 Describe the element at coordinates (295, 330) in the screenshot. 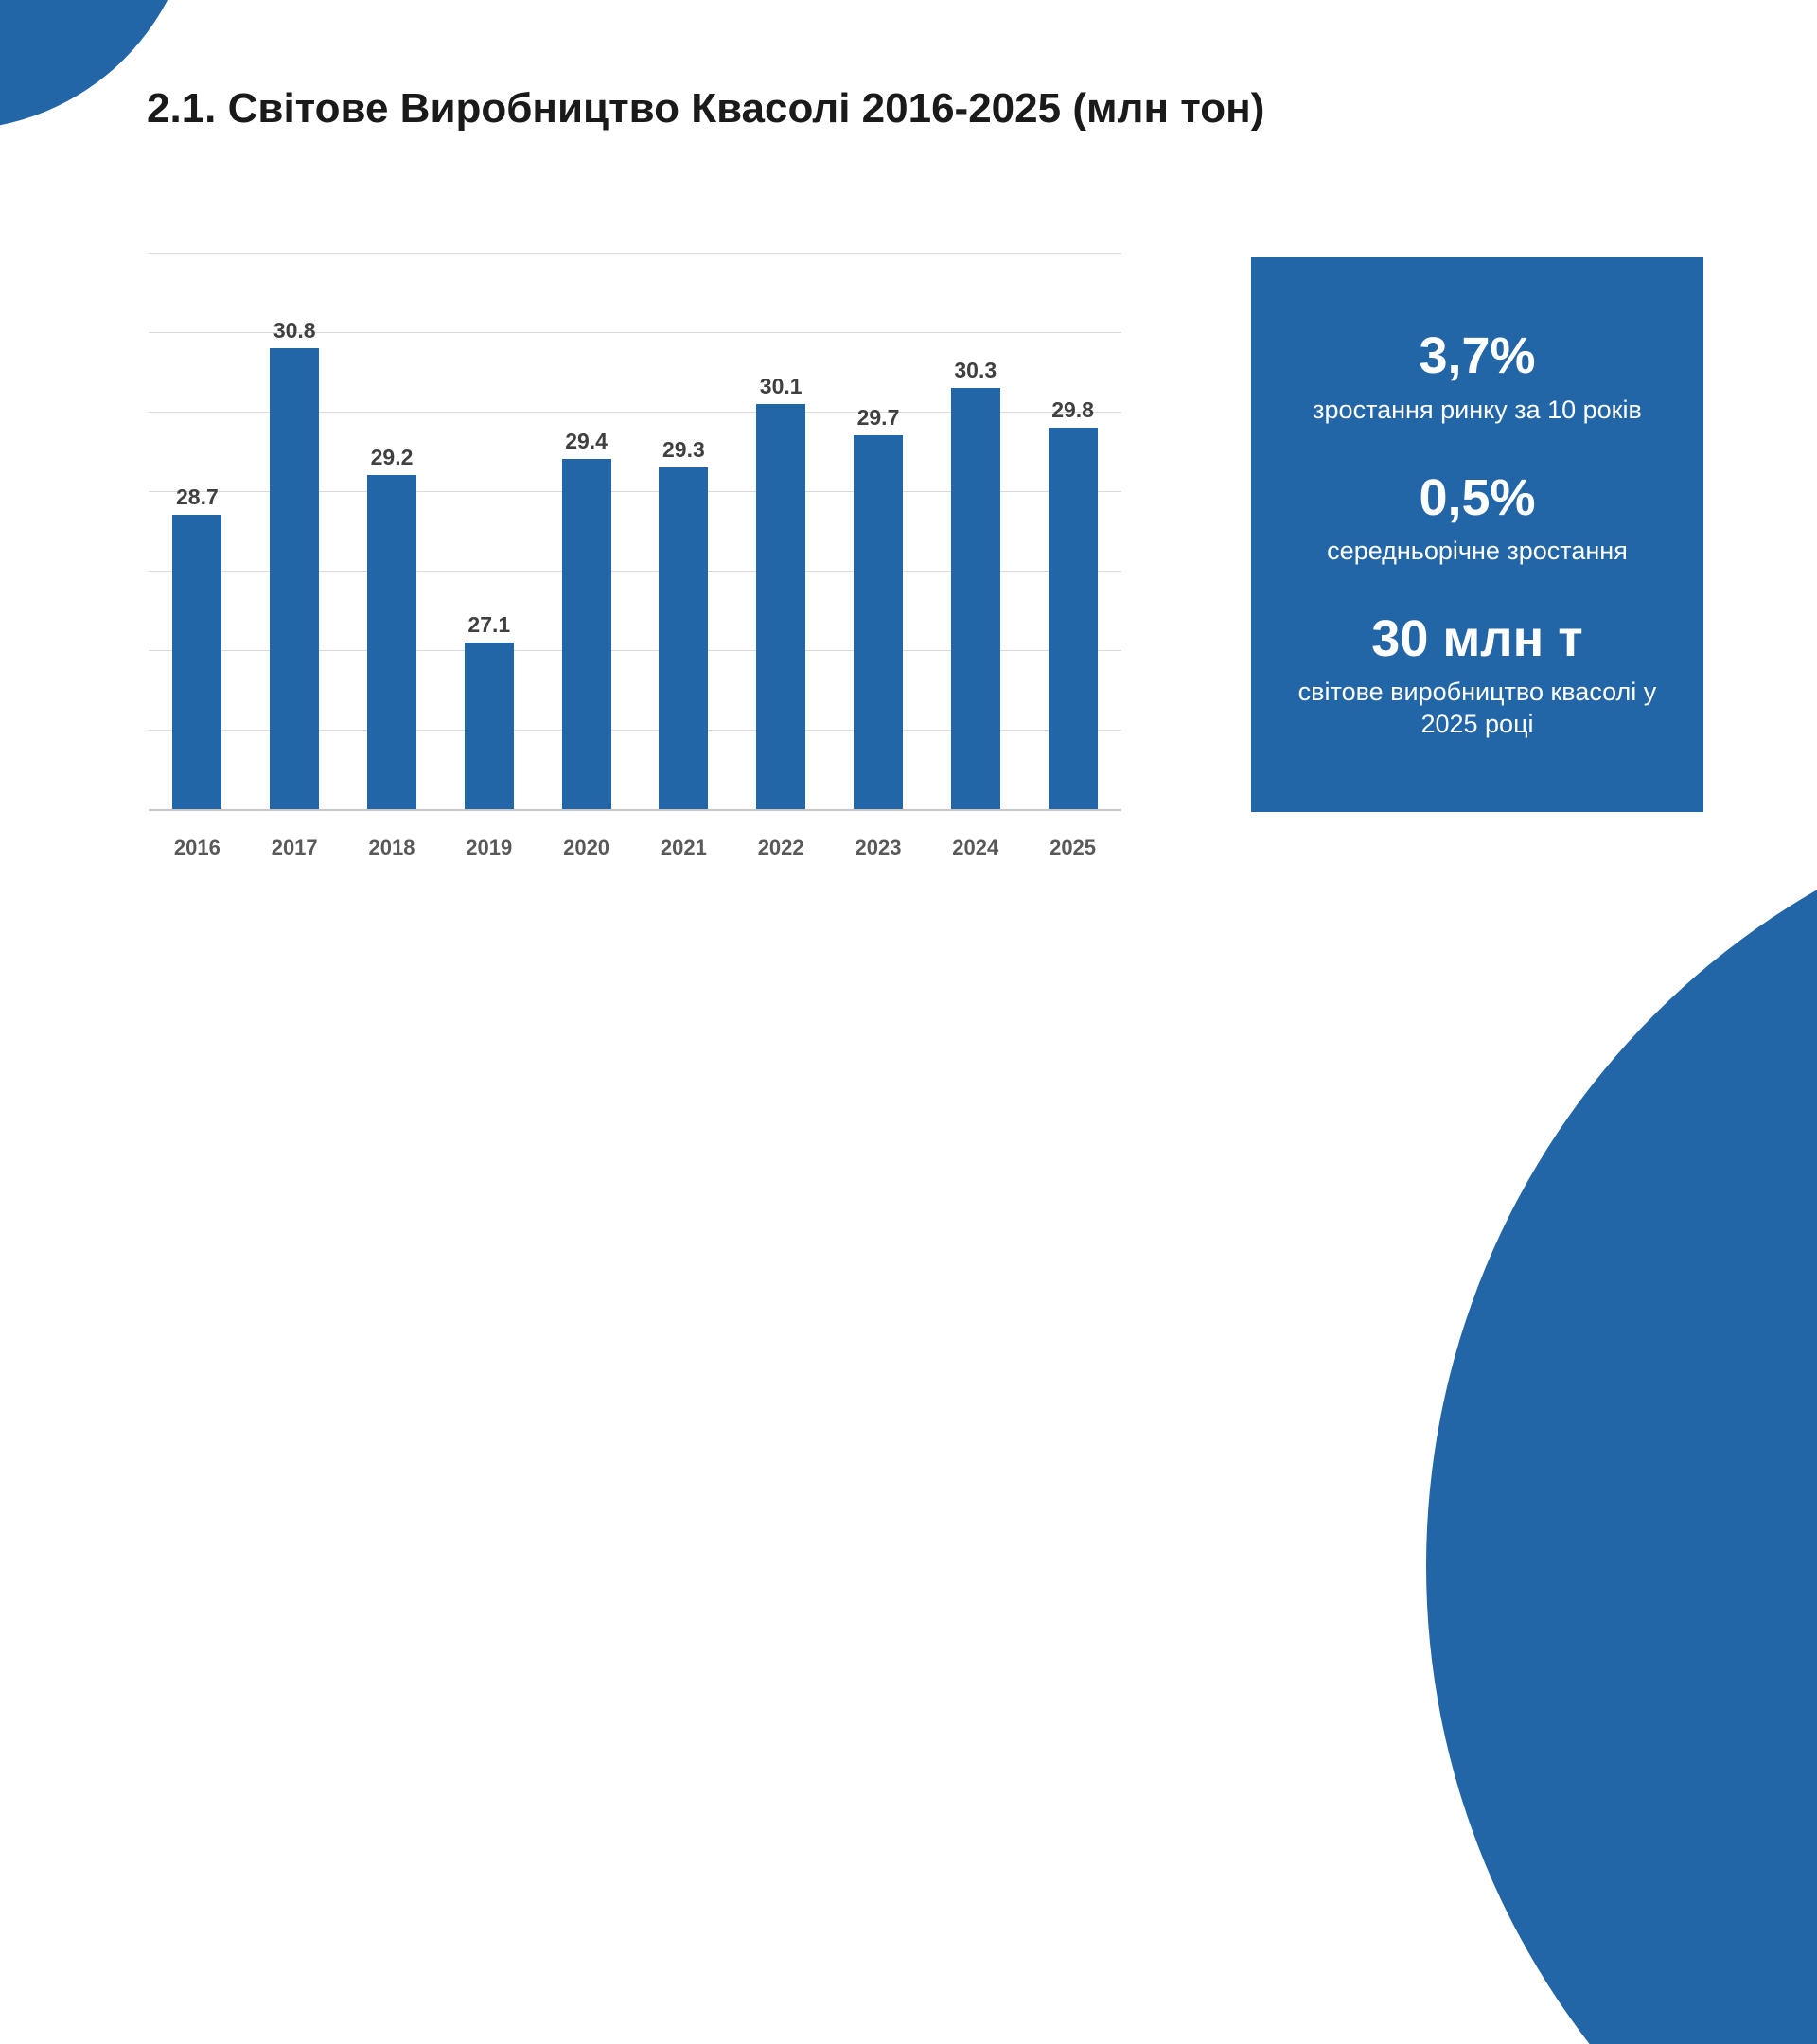

I see `bar-value-label: 30.8` at that location.